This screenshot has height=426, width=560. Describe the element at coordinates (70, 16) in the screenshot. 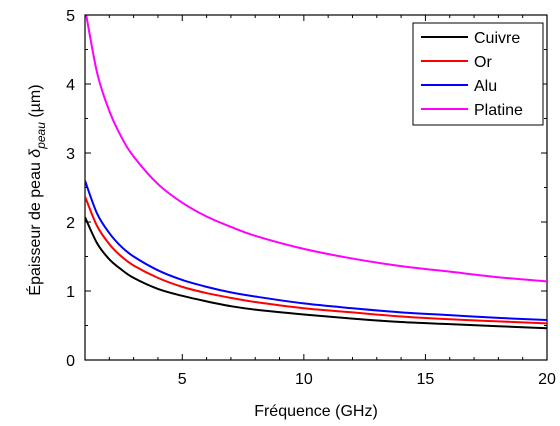

I see `y-tick-label: 5` at that location.